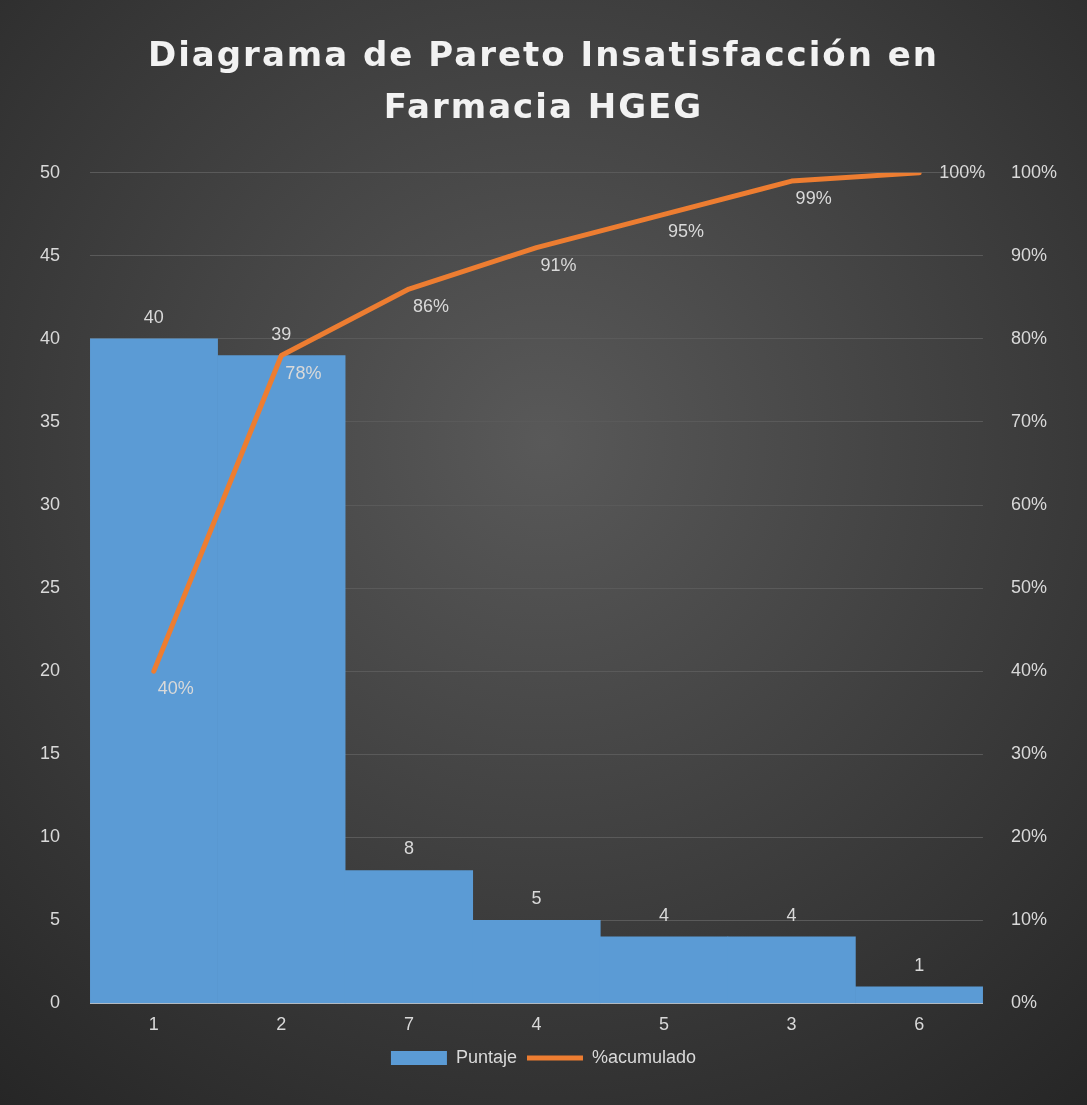  What do you see at coordinates (50, 254) in the screenshot?
I see `y-tick-label: 45` at bounding box center [50, 254].